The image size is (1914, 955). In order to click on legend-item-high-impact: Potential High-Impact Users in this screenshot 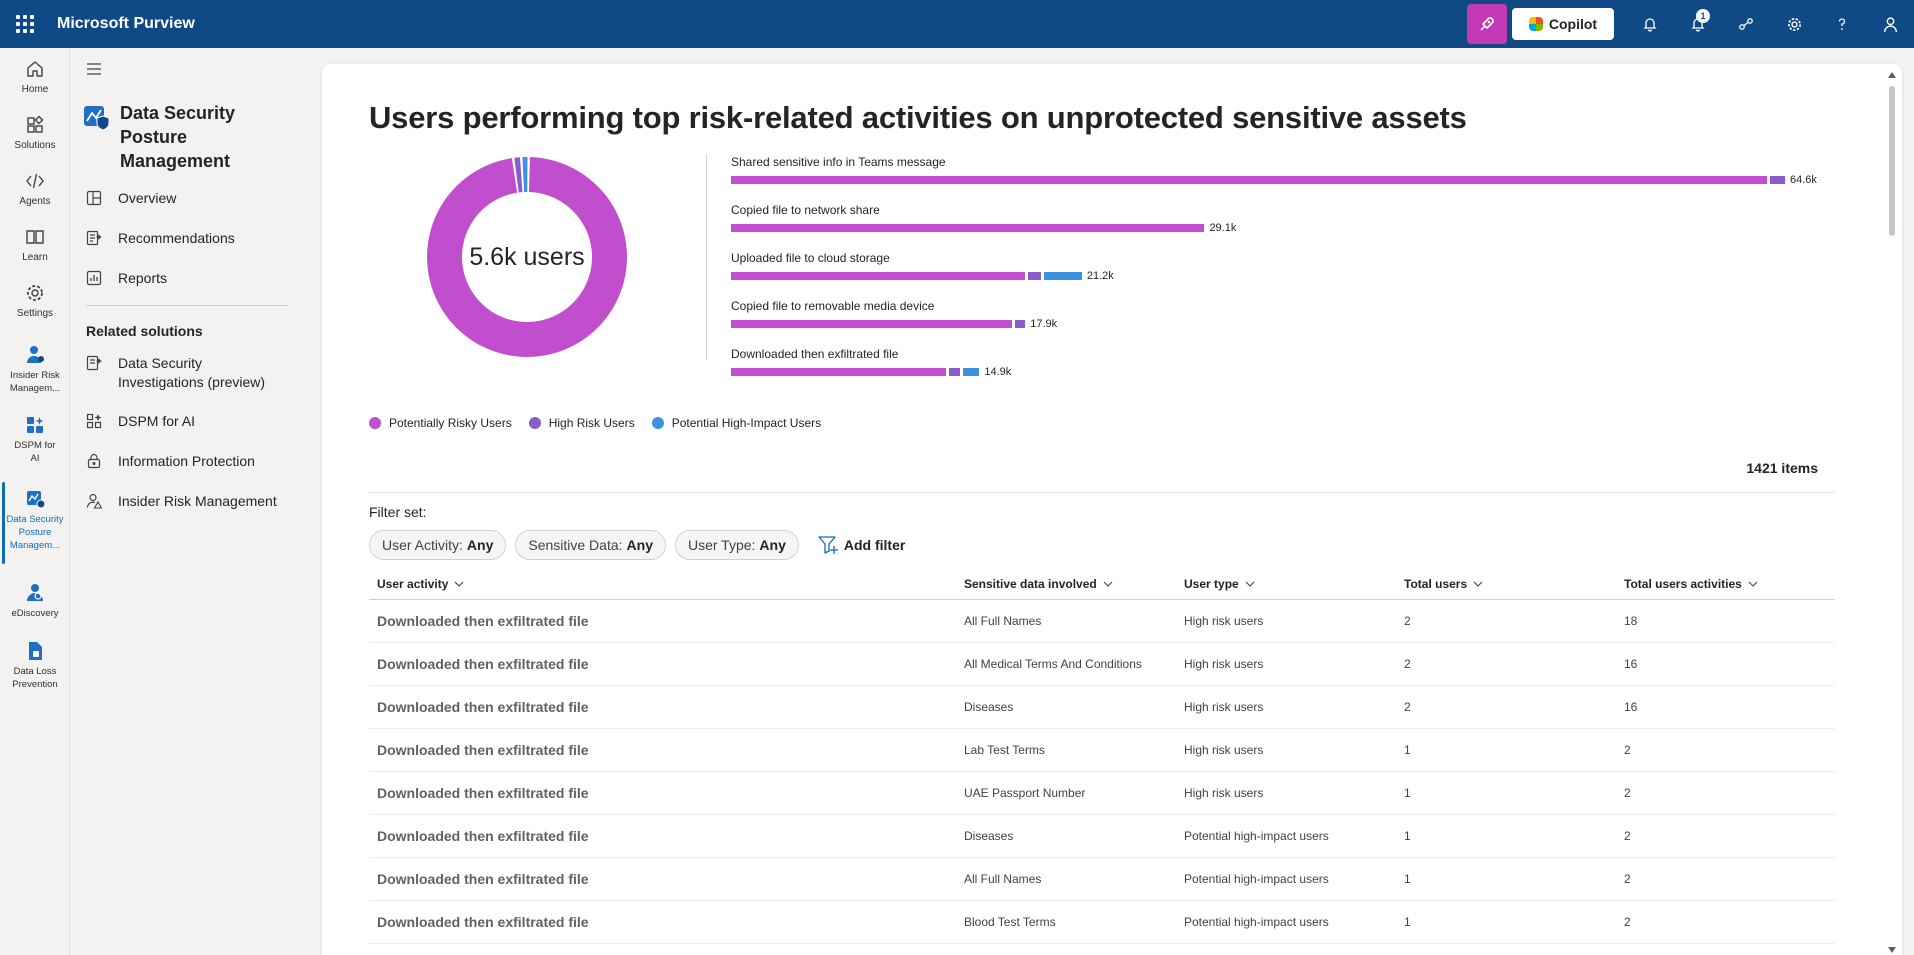, I will do `click(736, 423)`.